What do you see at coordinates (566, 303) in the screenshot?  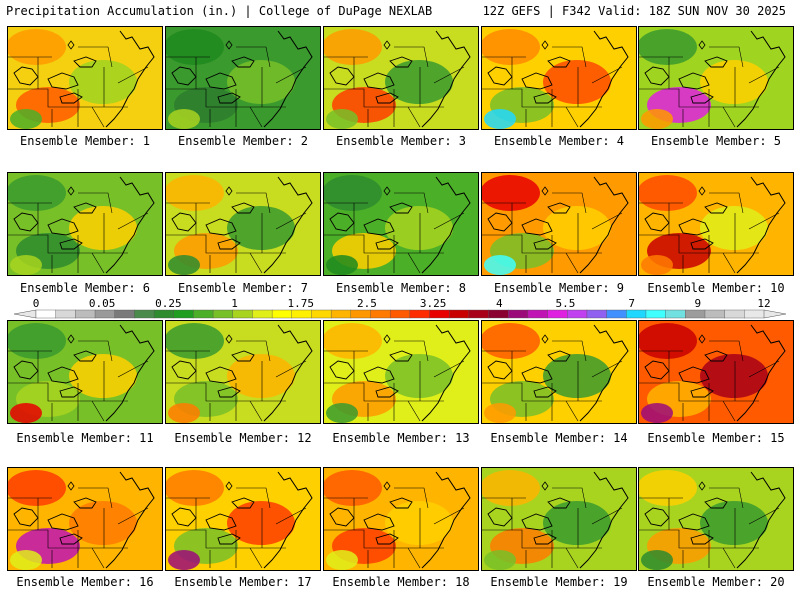 I see `scale-tick-label: 5.5` at bounding box center [566, 303].